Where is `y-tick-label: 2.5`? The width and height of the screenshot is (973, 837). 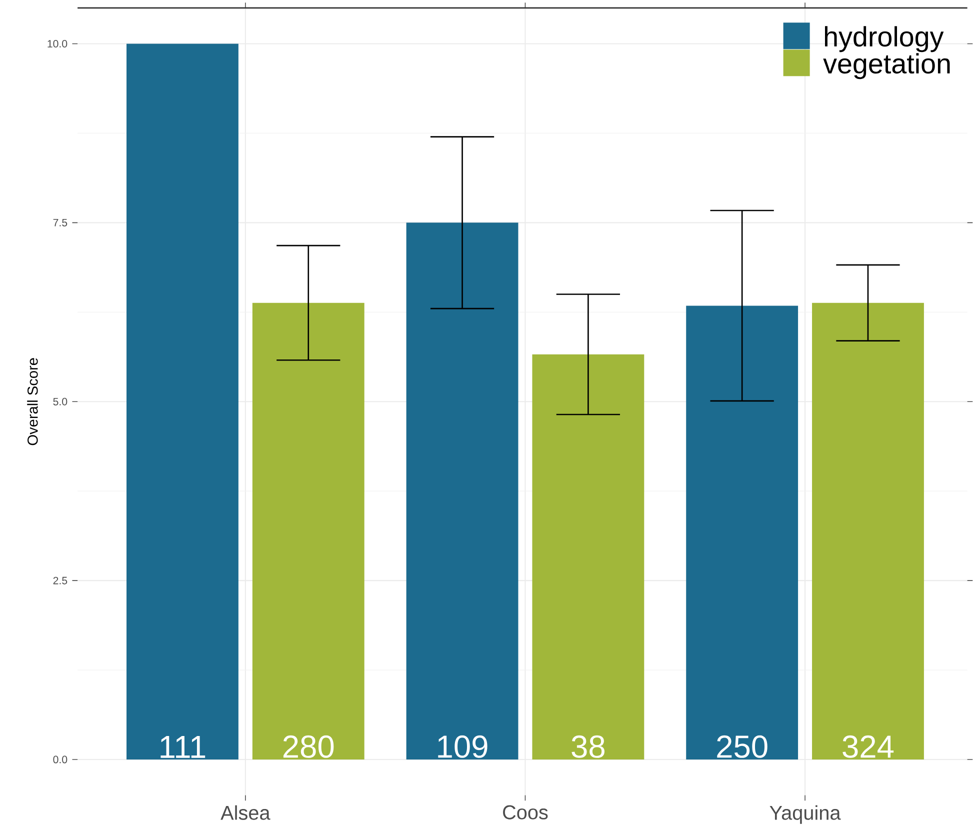
y-tick-label: 2.5 is located at coordinates (60, 580).